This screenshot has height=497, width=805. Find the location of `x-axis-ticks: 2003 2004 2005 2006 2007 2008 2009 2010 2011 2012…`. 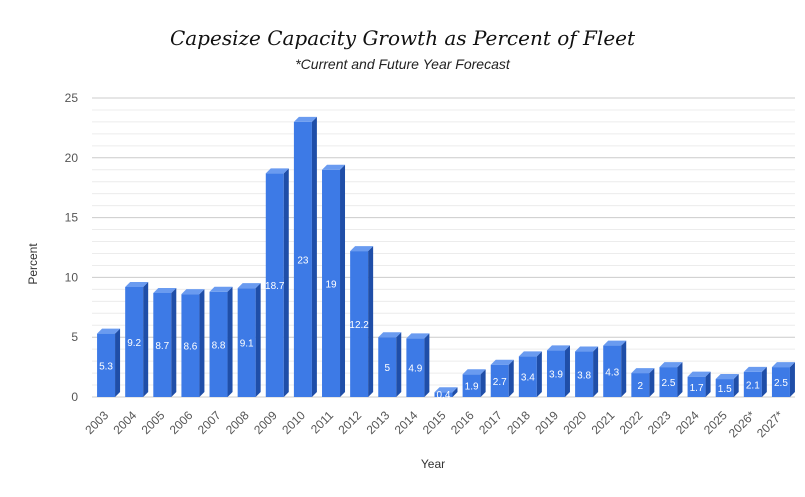

x-axis-ticks: 2003 2004 2005 2006 2007 2008 2009 2010 2011 2012… is located at coordinates (434, 424).